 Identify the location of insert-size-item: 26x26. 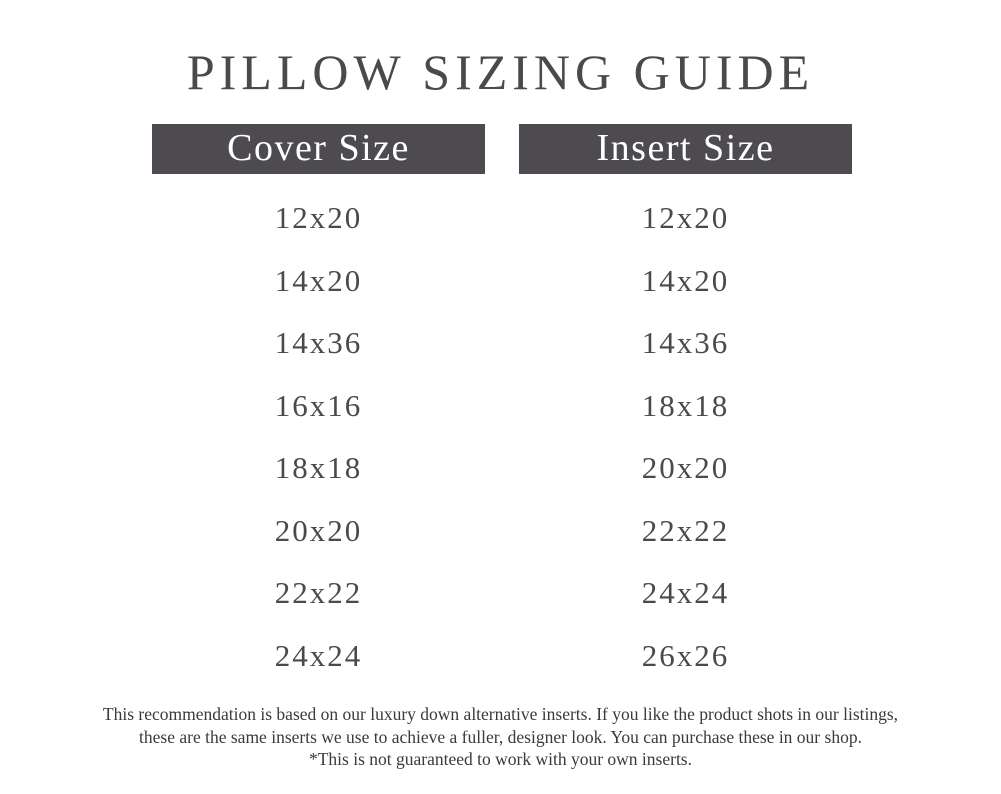
(685, 655).